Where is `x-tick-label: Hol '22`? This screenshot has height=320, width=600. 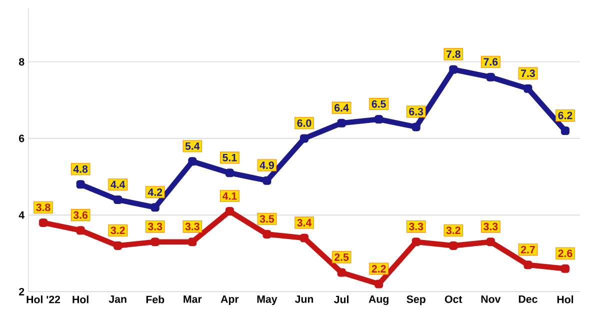
x-tick-label: Hol '22 is located at coordinates (43, 299).